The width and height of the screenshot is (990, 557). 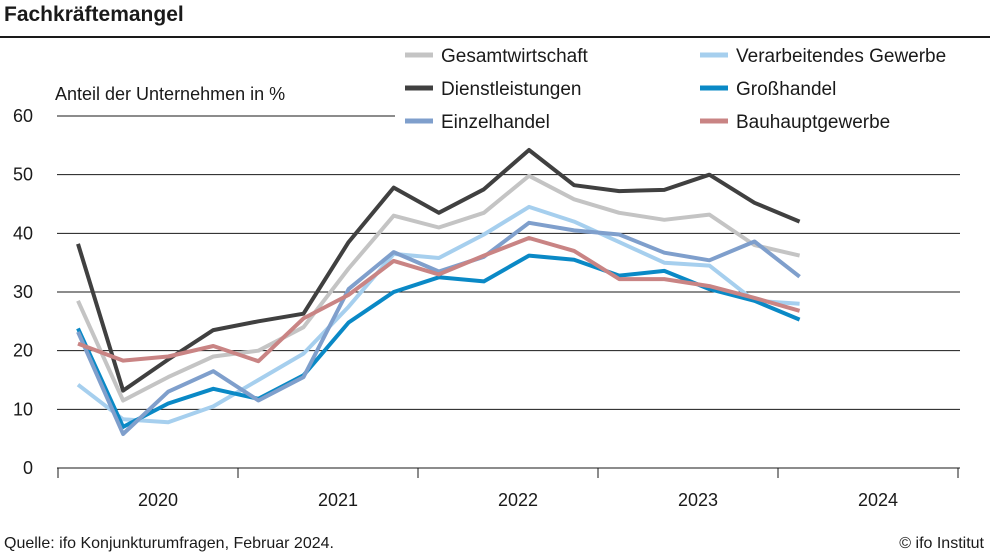 I want to click on legend-label: Großhandel, so click(x=786, y=89).